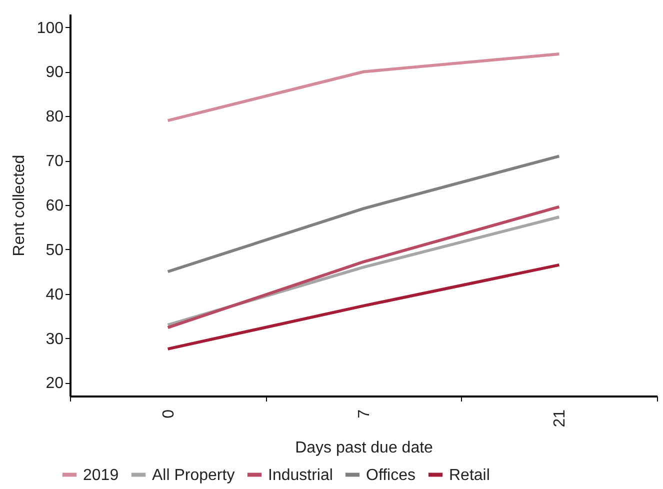 The width and height of the screenshot is (663, 489). What do you see at coordinates (55, 295) in the screenshot?
I see `y-tick-label: 40` at bounding box center [55, 295].